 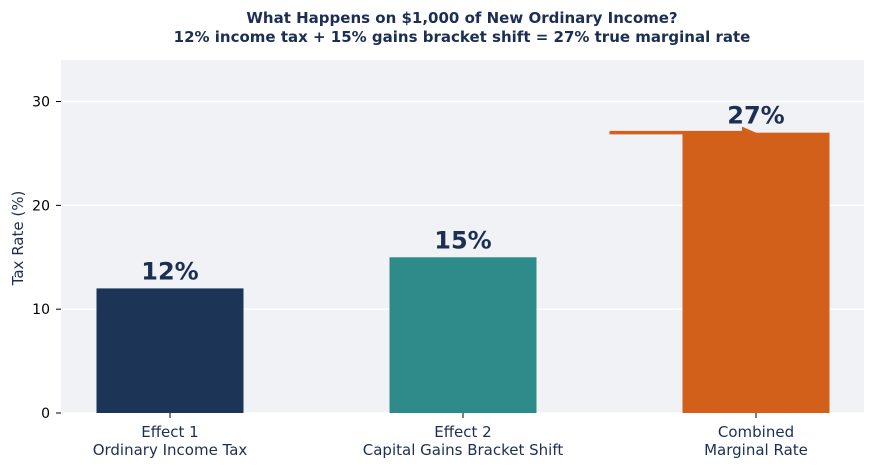 What do you see at coordinates (463, 450) in the screenshot?
I see `x-tick-label: Capital Gains Bracket Shift` at bounding box center [463, 450].